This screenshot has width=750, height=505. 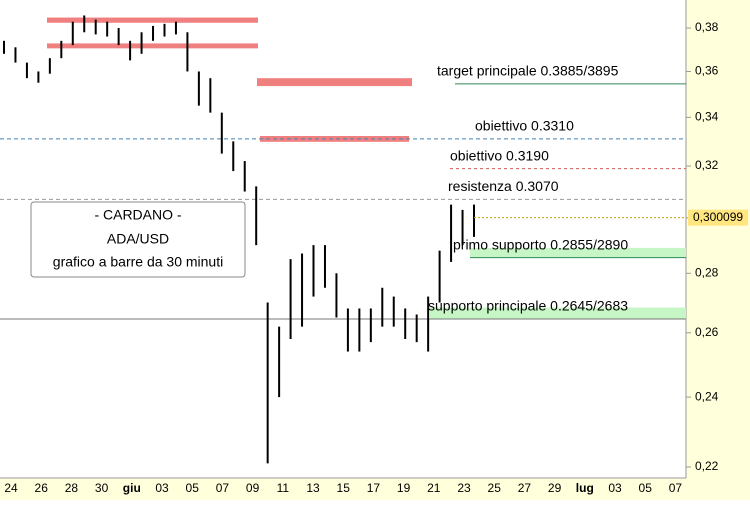 I want to click on x-tick-label: 27, so click(x=525, y=488).